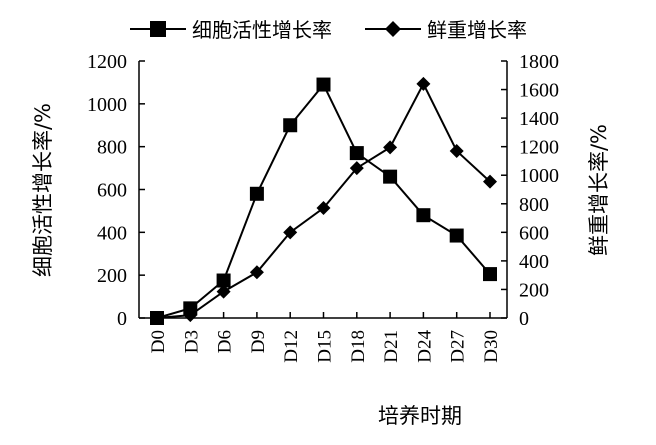 The height and width of the screenshot is (445, 656). What do you see at coordinates (262, 30) in the screenshot?
I see `legend-label-cell-activity: 细胞活性增长率` at bounding box center [262, 30].